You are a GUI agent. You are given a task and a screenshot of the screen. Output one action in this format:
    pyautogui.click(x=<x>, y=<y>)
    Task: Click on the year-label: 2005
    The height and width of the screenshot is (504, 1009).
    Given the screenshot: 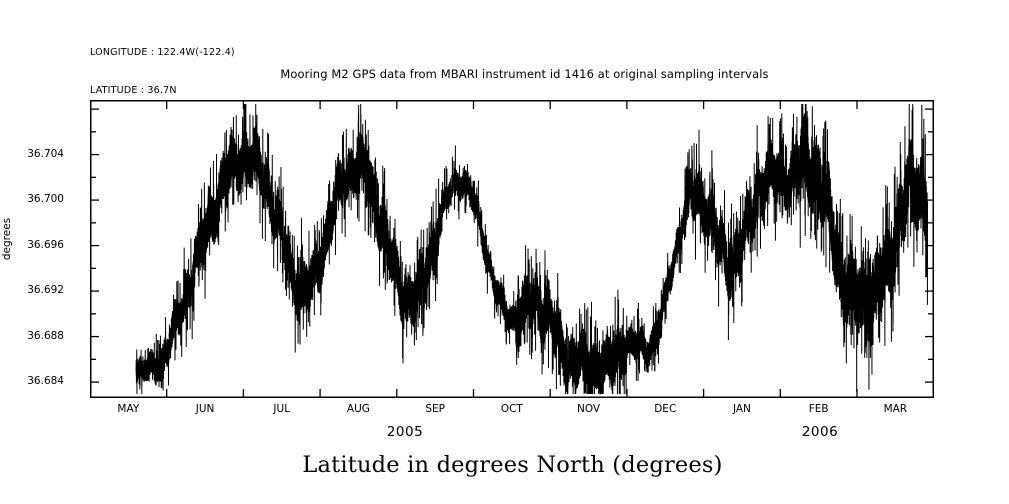 What is the action you would take?
    pyautogui.click(x=405, y=432)
    